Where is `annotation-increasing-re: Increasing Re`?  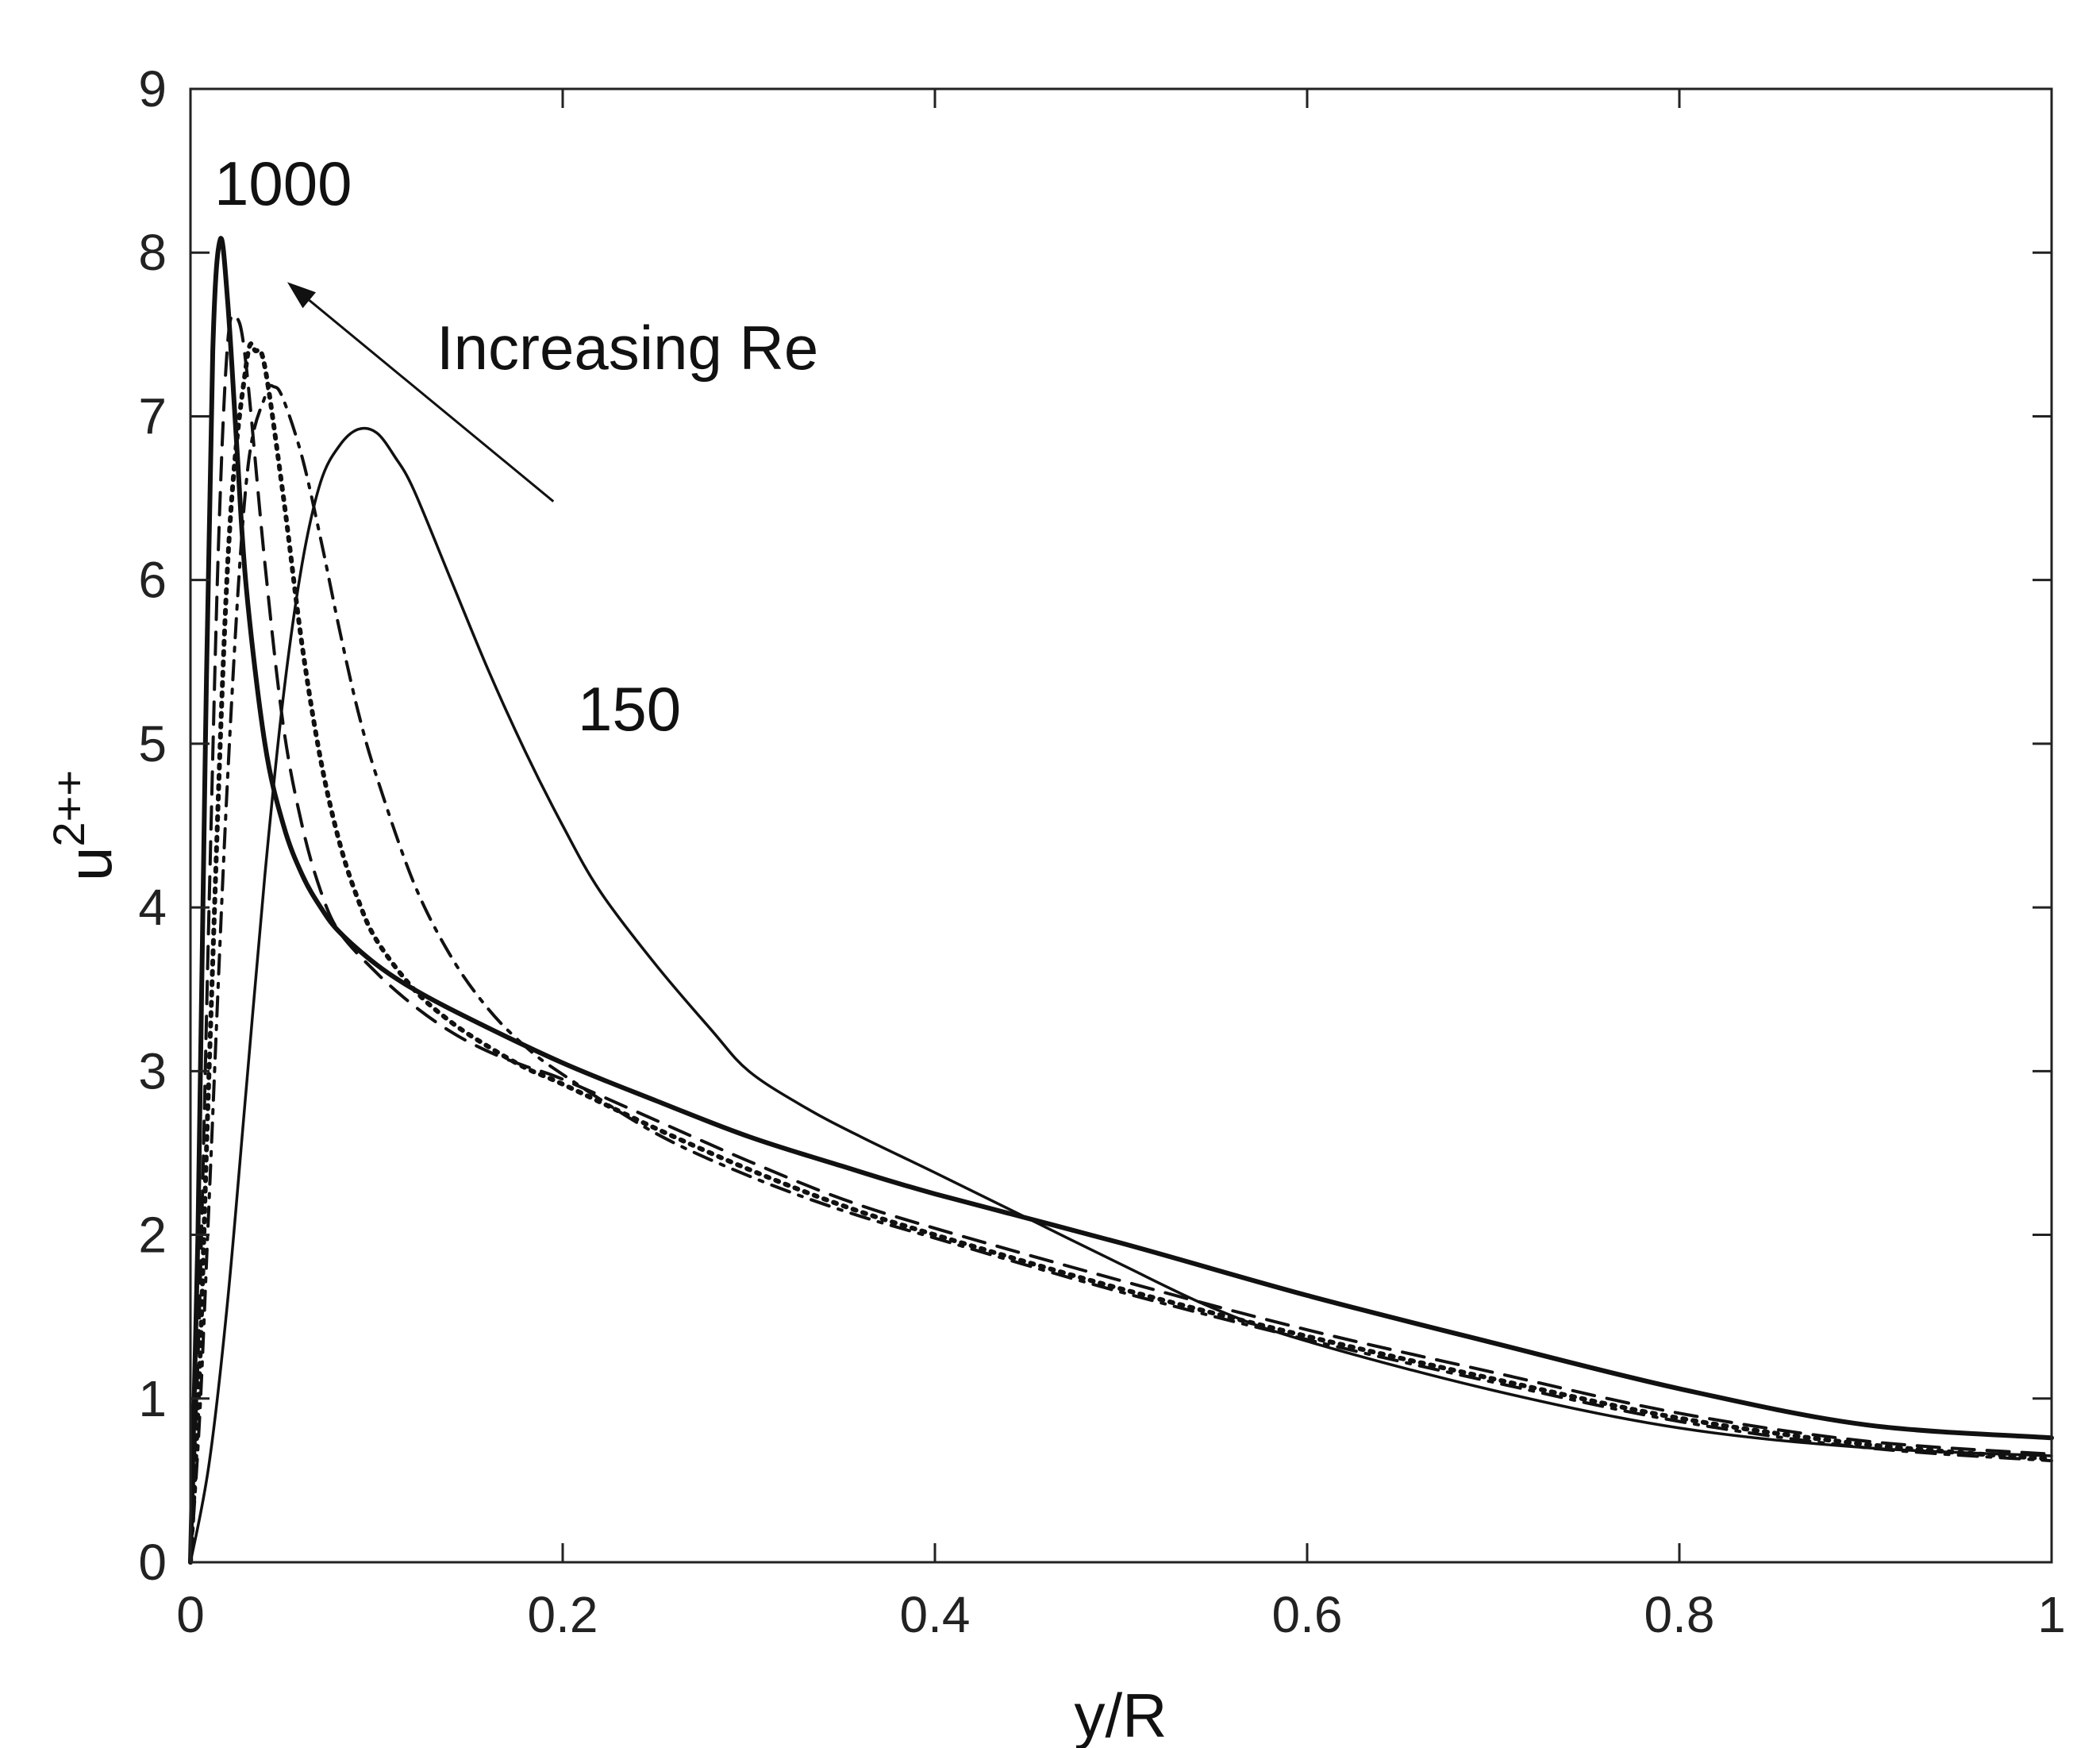 annotation-increasing-re: Increasing Re is located at coordinates (627, 348).